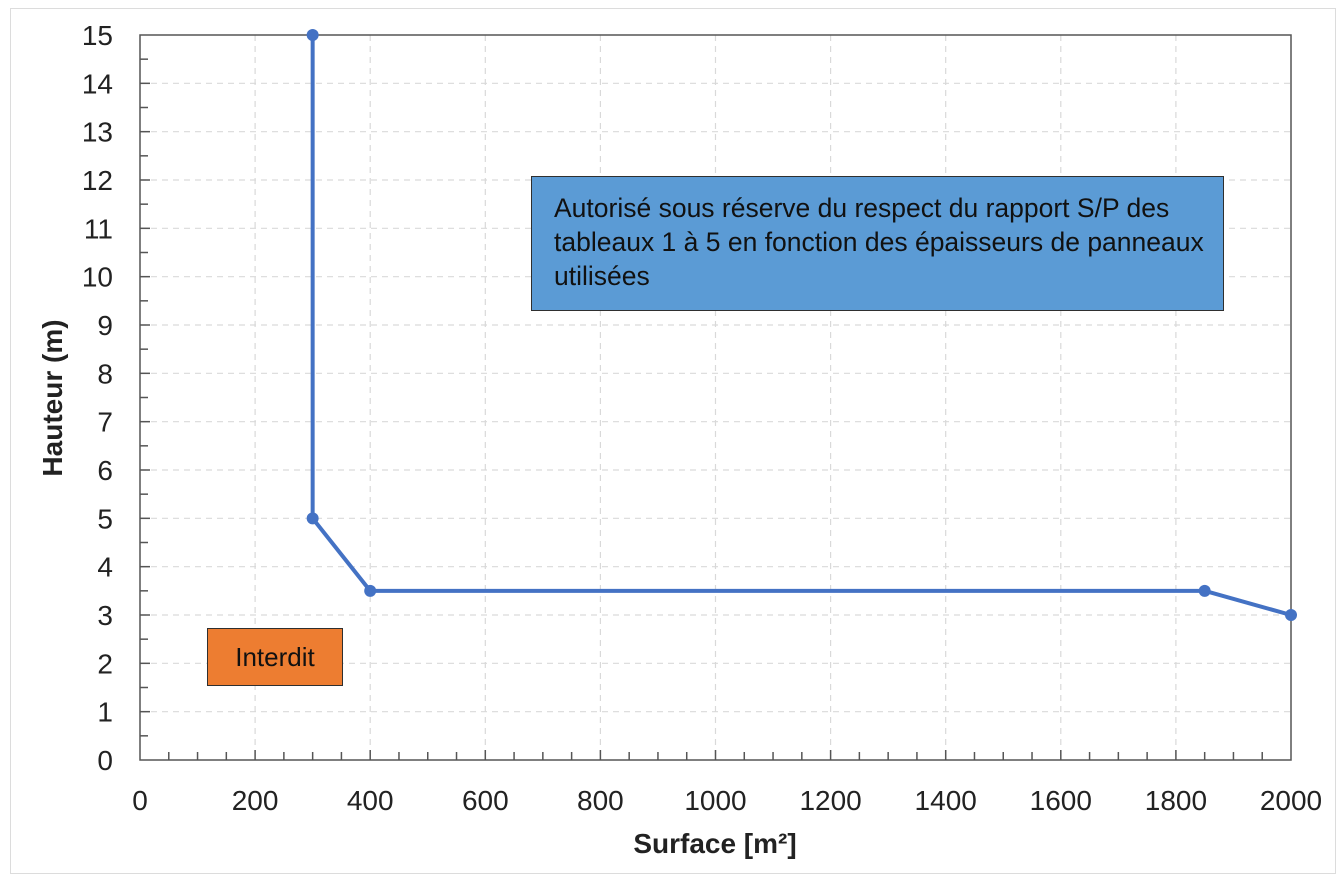 The image size is (1338, 878). What do you see at coordinates (105, 422) in the screenshot?
I see `y-tick-label: 7` at bounding box center [105, 422].